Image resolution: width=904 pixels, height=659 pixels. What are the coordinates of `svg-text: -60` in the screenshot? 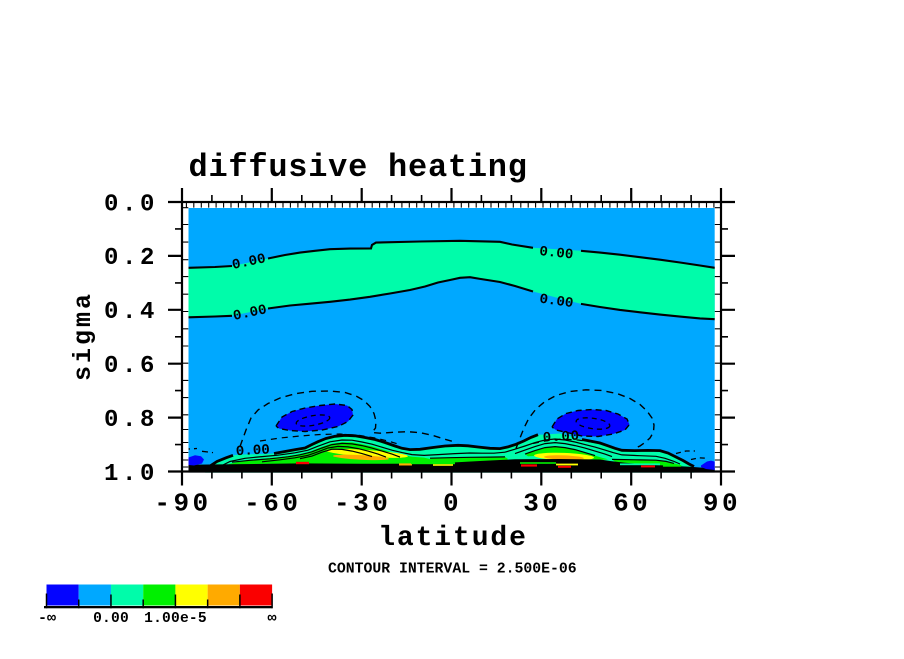 It's located at (272, 504).